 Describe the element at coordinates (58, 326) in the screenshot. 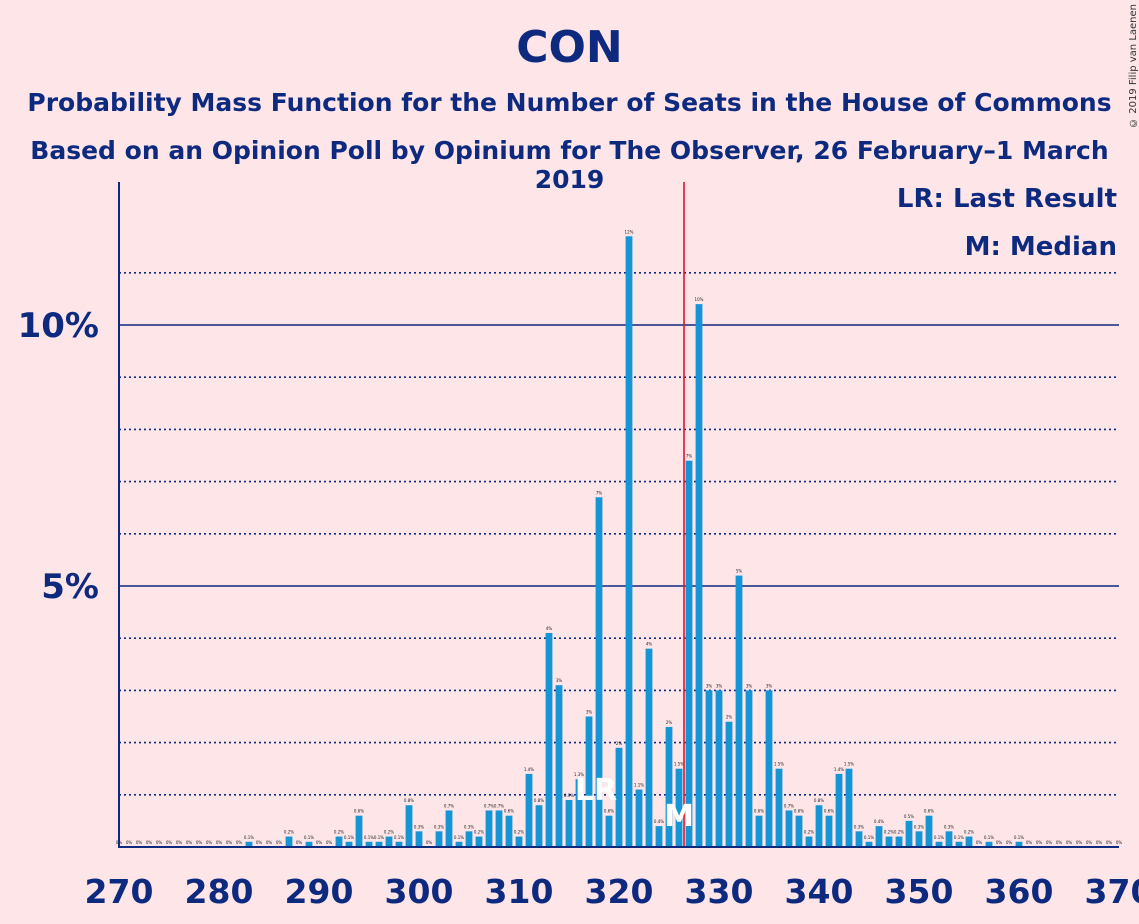

I see `y-tick-label: 10%` at that location.